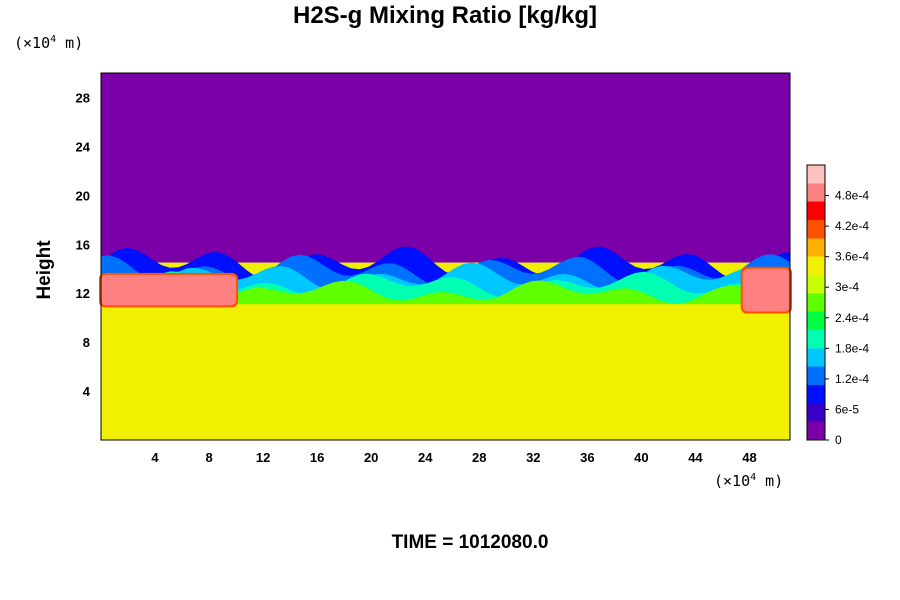  Describe the element at coordinates (852, 379) in the screenshot. I see `colorbar-tick-label: 1.2e-4` at that location.